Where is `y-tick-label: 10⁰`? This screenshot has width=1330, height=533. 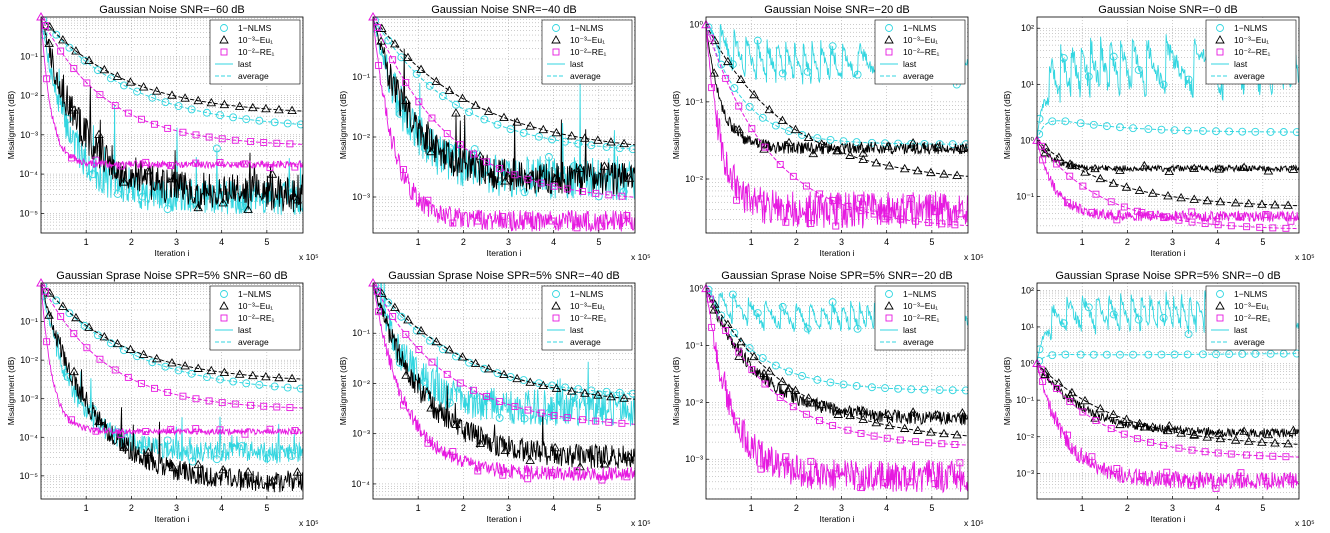
y-tick-label: 10⁰ is located at coordinates (1027, 364).